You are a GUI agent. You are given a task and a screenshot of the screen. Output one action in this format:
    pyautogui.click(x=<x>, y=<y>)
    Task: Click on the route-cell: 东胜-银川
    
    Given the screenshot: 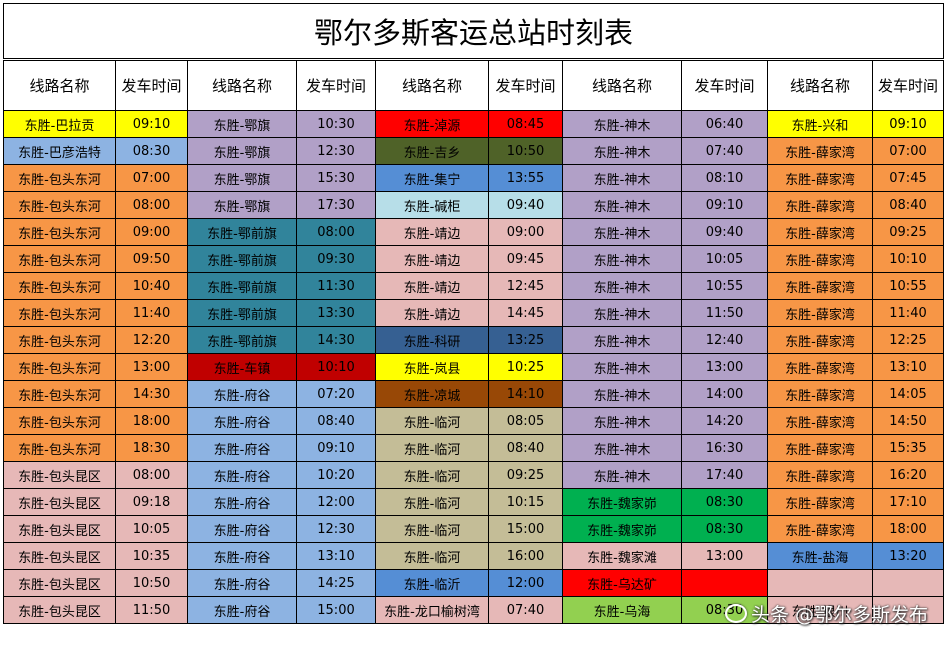 What is the action you would take?
    pyautogui.click(x=820, y=610)
    